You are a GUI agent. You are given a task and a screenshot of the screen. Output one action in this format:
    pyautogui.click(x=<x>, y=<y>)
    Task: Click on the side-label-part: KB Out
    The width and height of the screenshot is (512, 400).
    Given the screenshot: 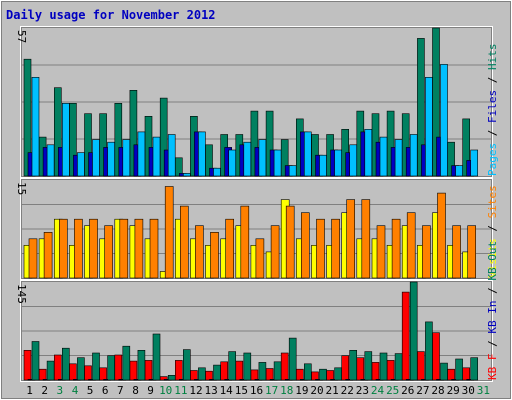 What is the action you would take?
    pyautogui.click(x=492, y=261)
    